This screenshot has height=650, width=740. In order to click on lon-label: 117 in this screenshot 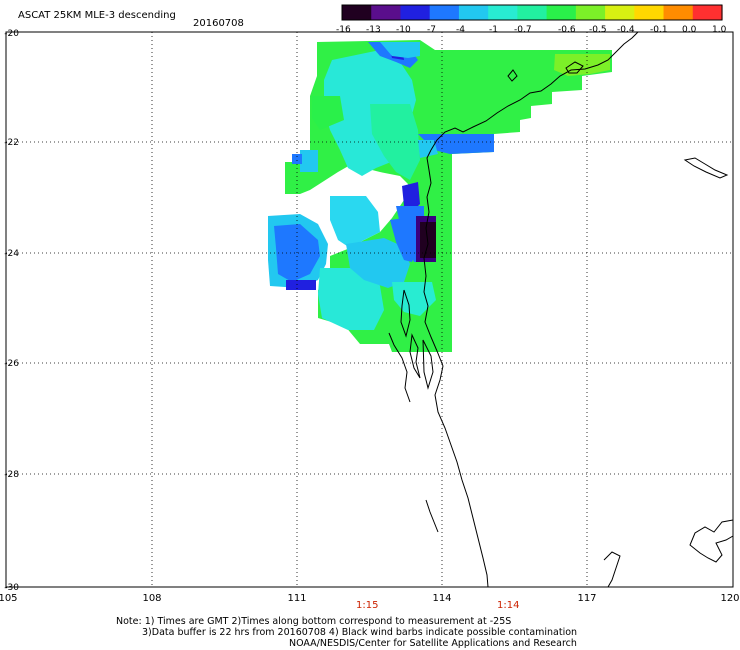, I will do `click(586, 598)`.